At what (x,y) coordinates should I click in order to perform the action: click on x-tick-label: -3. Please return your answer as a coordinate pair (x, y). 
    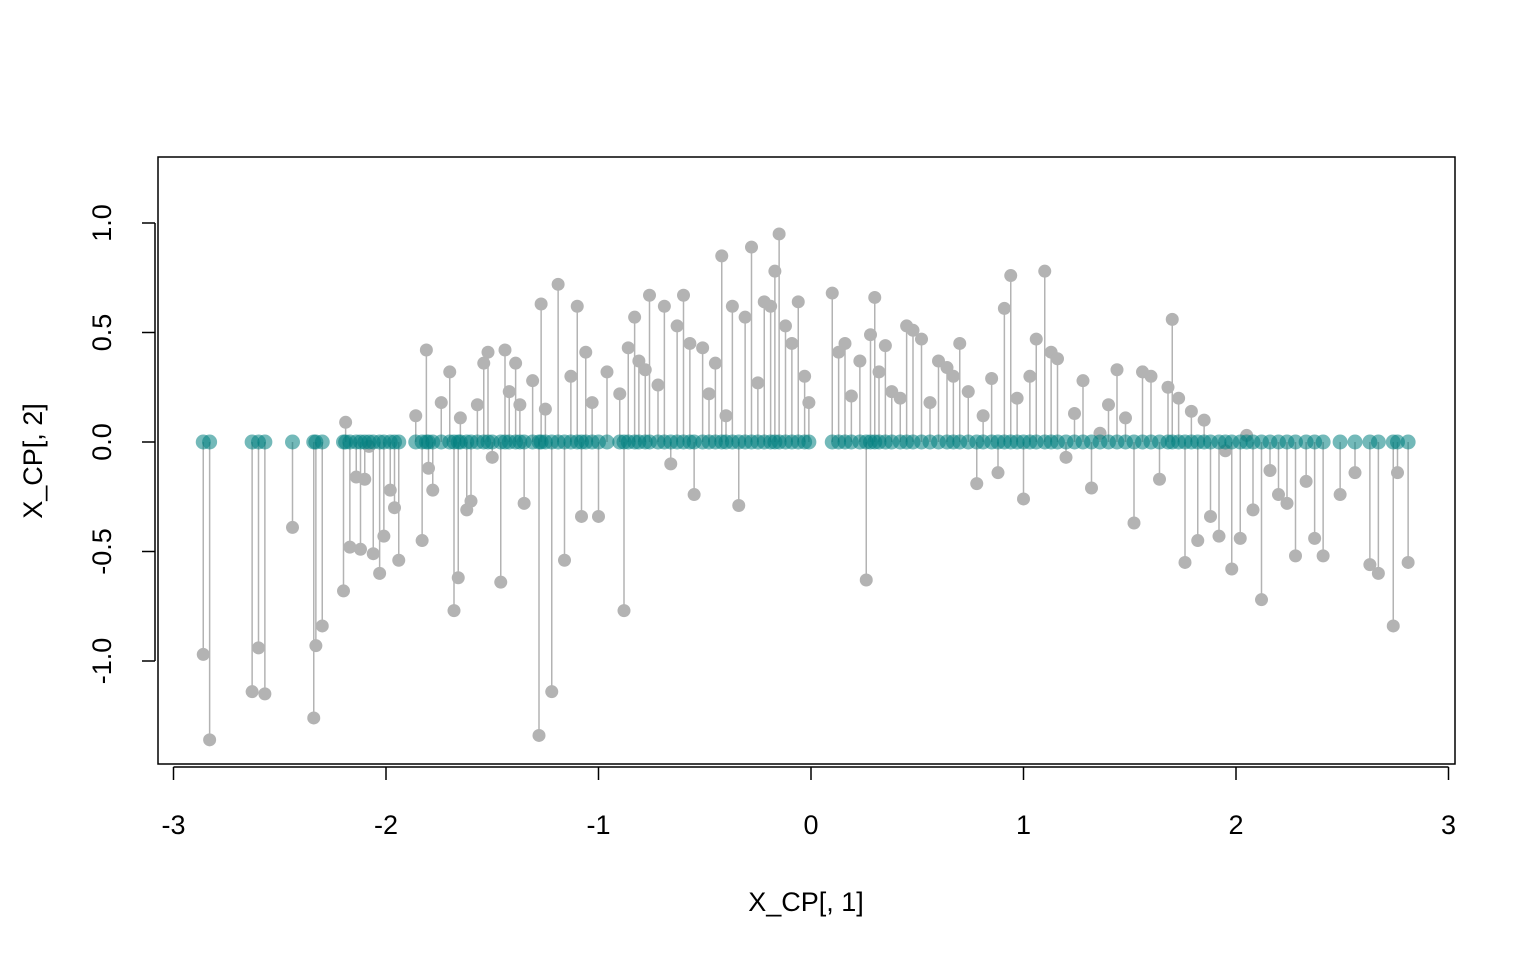
    Looking at the image, I should click on (173, 825).